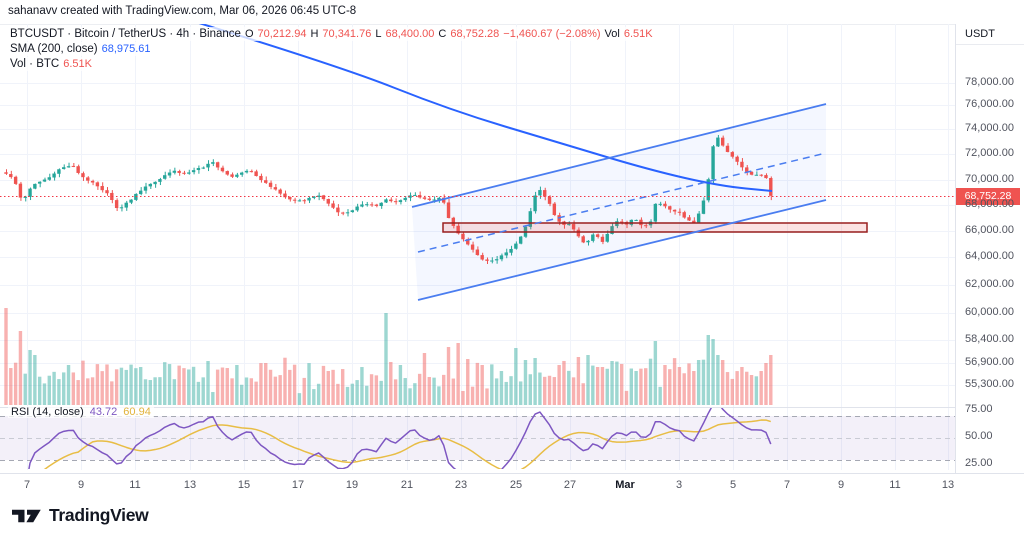 The height and width of the screenshot is (539, 1024). Describe the element at coordinates (249, 34) in the screenshot. I see `open-label: O` at that location.